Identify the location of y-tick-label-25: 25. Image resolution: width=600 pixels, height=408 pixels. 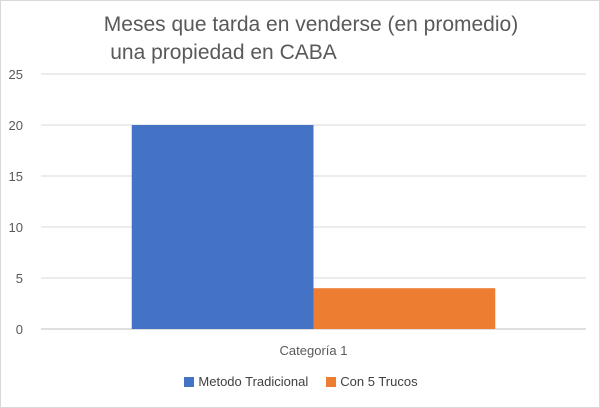
(16, 74).